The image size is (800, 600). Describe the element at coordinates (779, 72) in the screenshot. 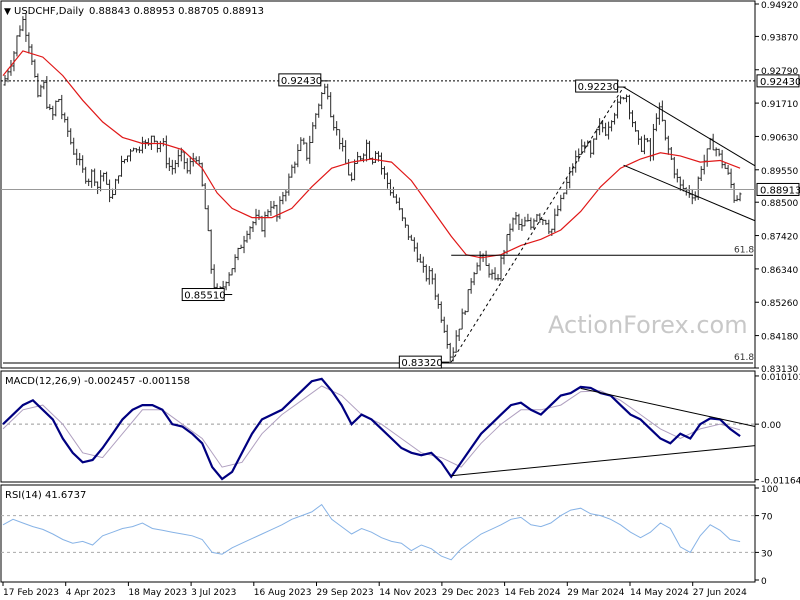

I see `price-tick-label: 0.92790` at that location.